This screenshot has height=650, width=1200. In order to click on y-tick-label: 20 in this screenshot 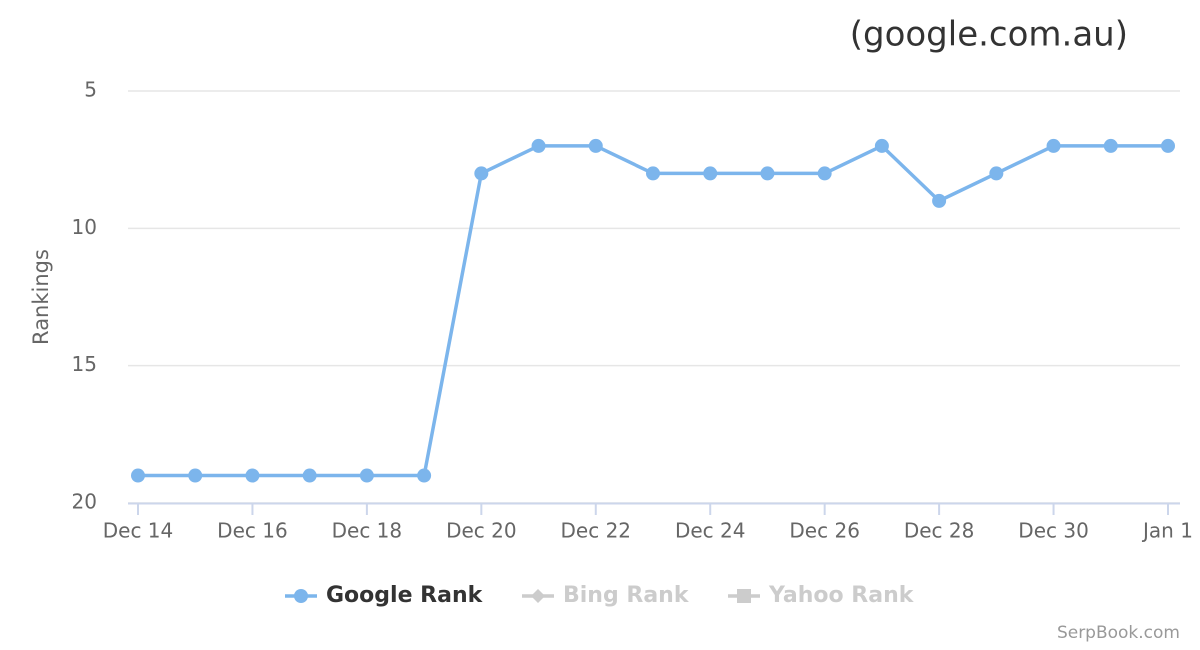, I will do `click(84, 502)`.